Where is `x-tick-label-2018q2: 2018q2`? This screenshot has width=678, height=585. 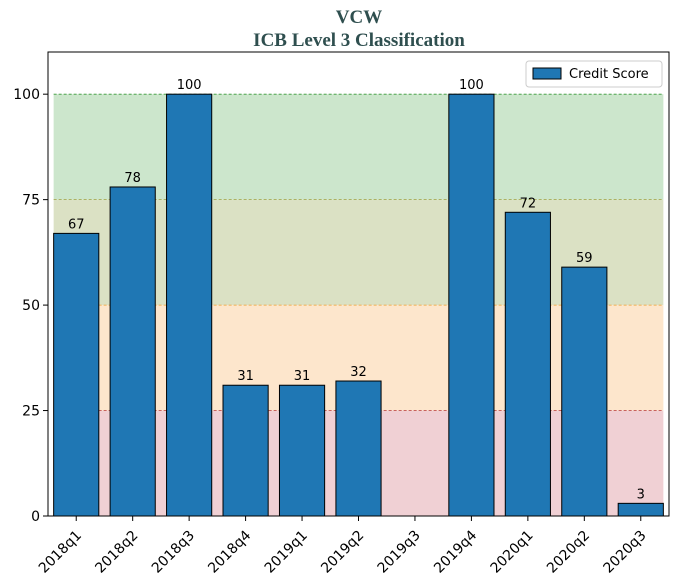
x-tick-label-2018q2: 2018q2 is located at coordinates (116, 552).